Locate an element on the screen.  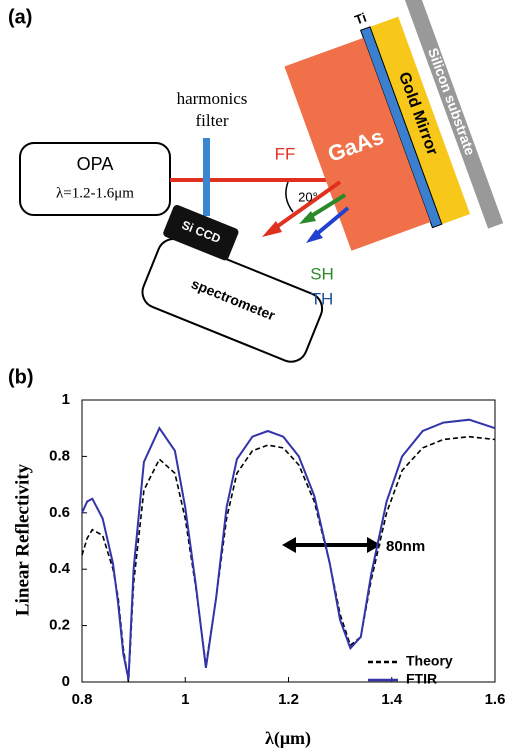
annotation: 80nm is located at coordinates (405, 546).